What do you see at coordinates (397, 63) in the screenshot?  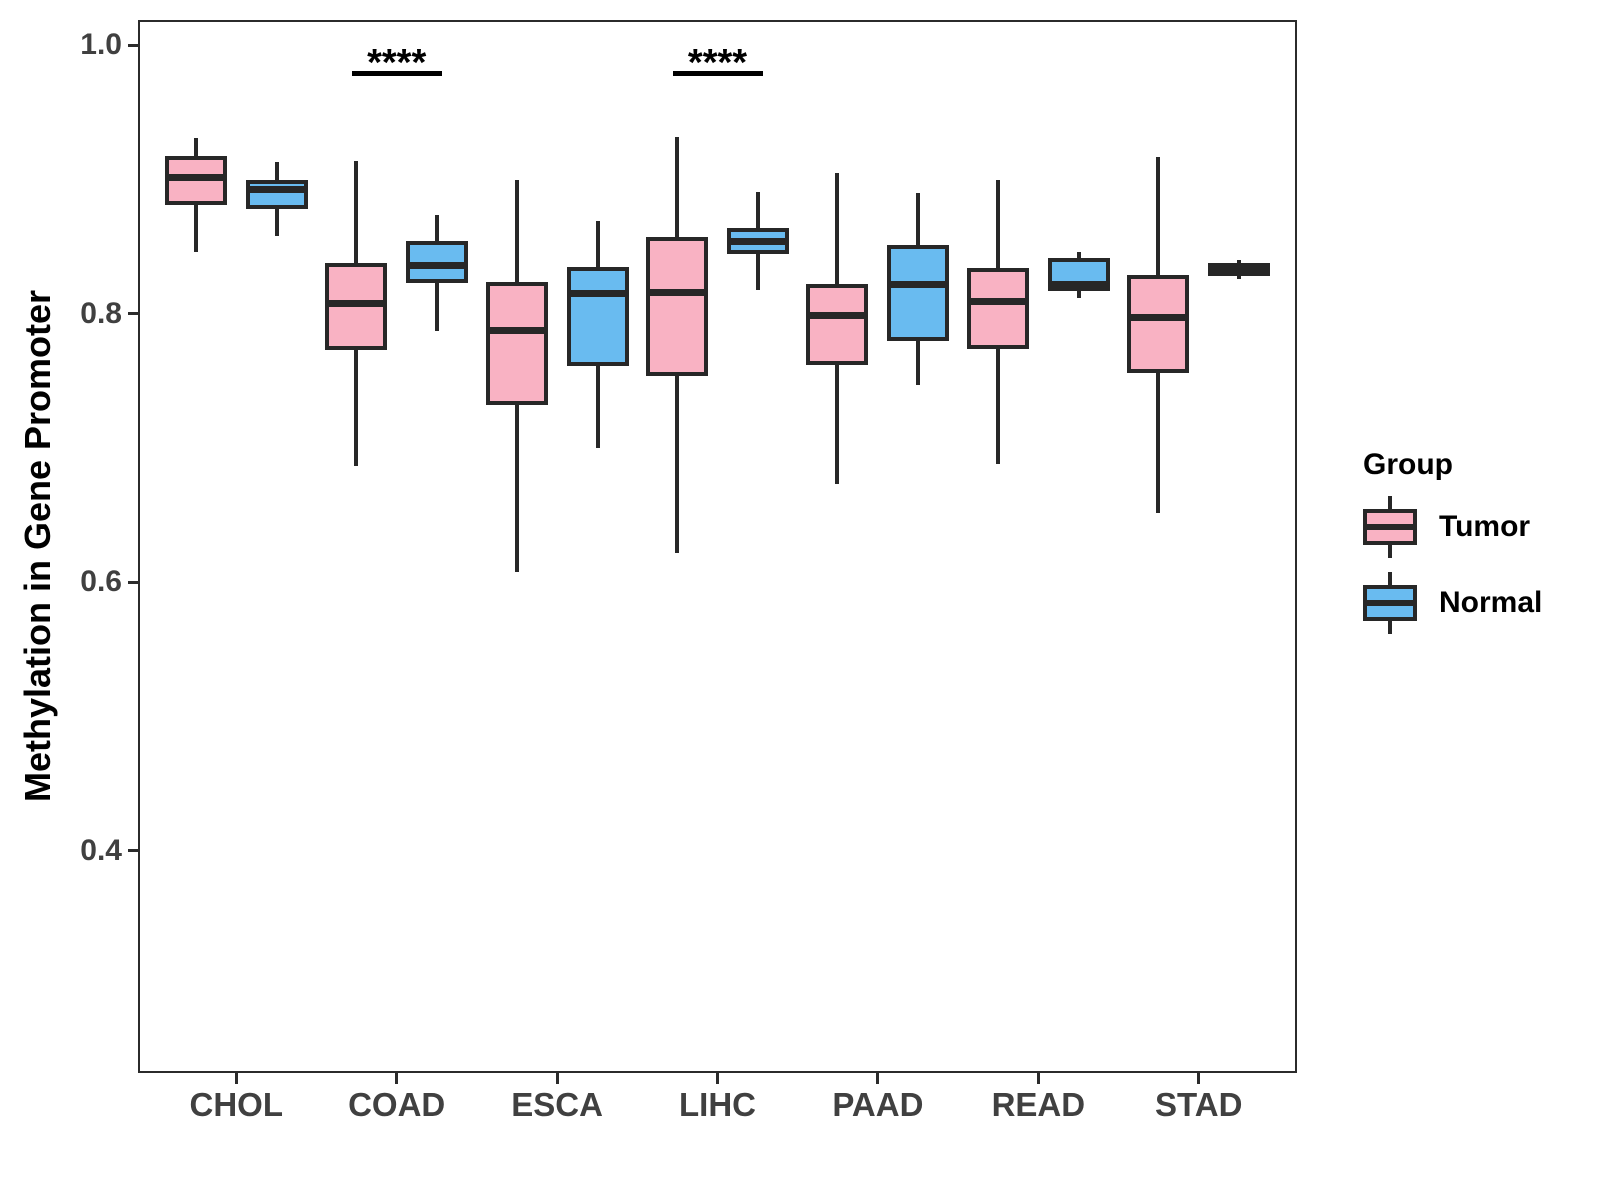 I see `significance-stars-COAD: ****` at bounding box center [397, 63].